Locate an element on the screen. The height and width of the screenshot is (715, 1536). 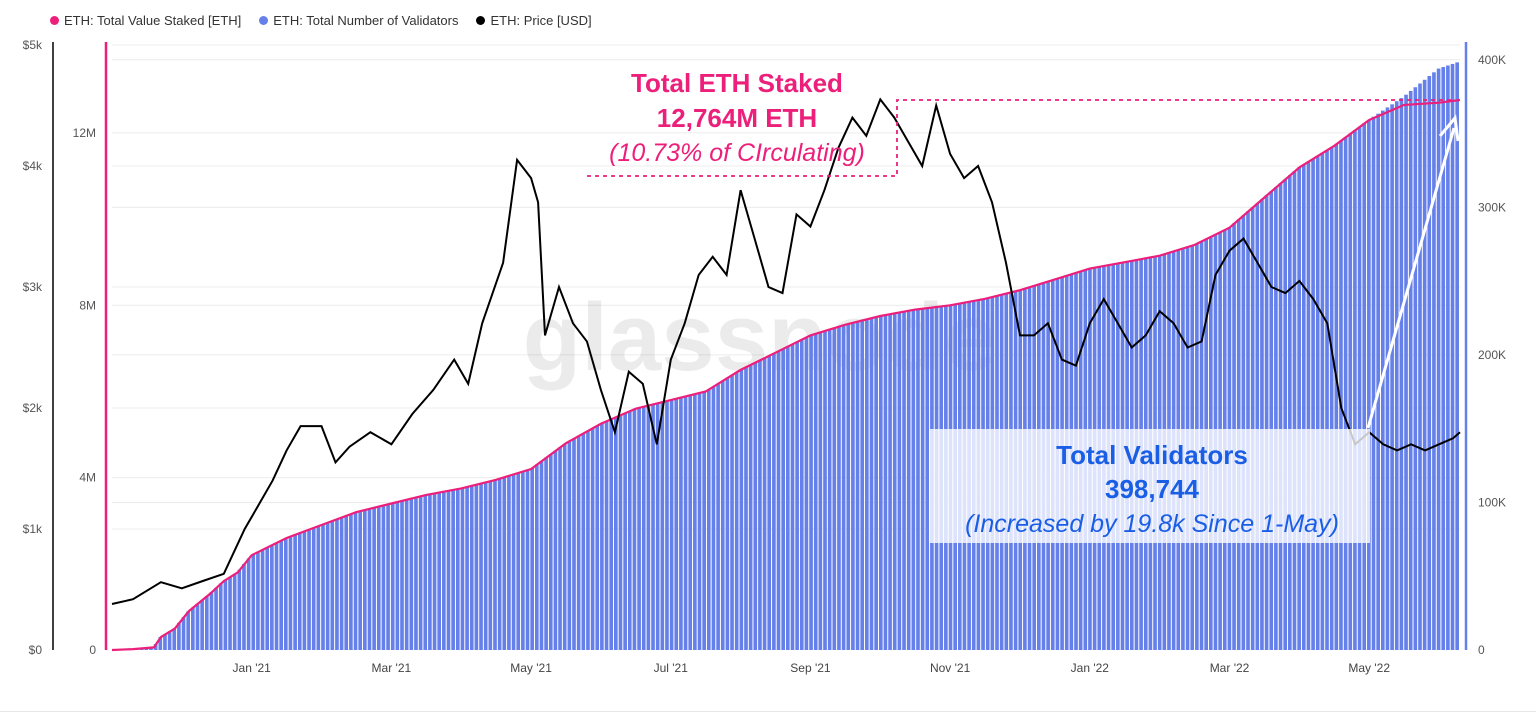
validators-annotation-arrow is located at coordinates (1411, 278).